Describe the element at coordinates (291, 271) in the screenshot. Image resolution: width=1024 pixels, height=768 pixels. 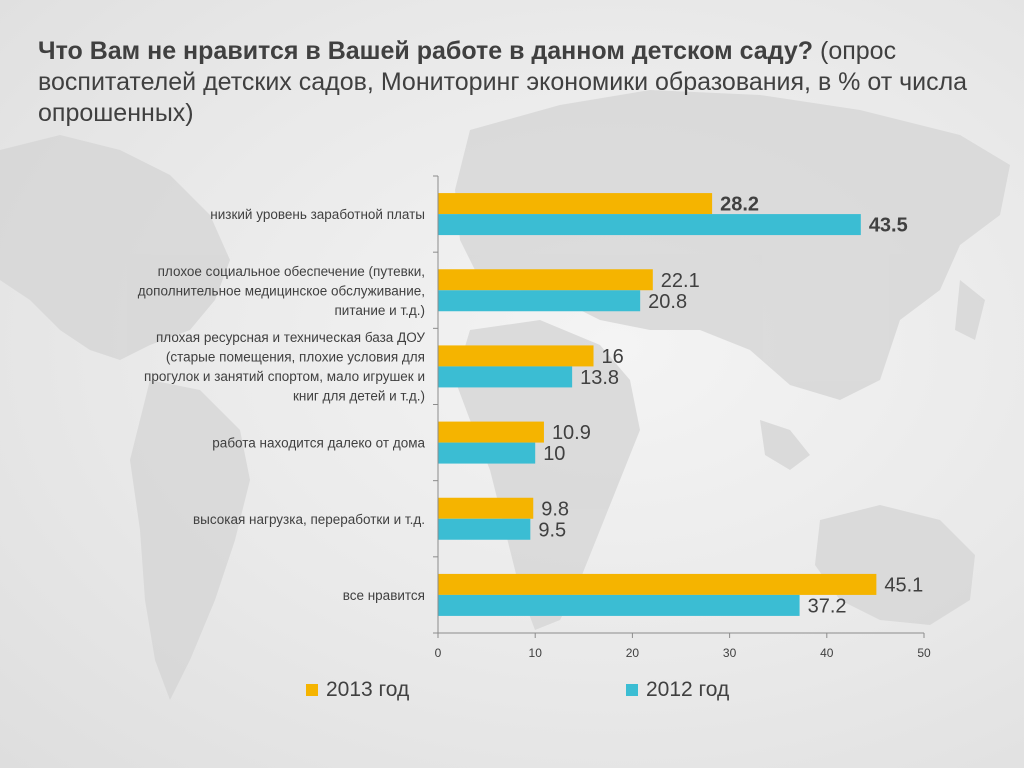
I see `category-label-1-line-0: плохое социальное обеспечение (путевки,` at that location.